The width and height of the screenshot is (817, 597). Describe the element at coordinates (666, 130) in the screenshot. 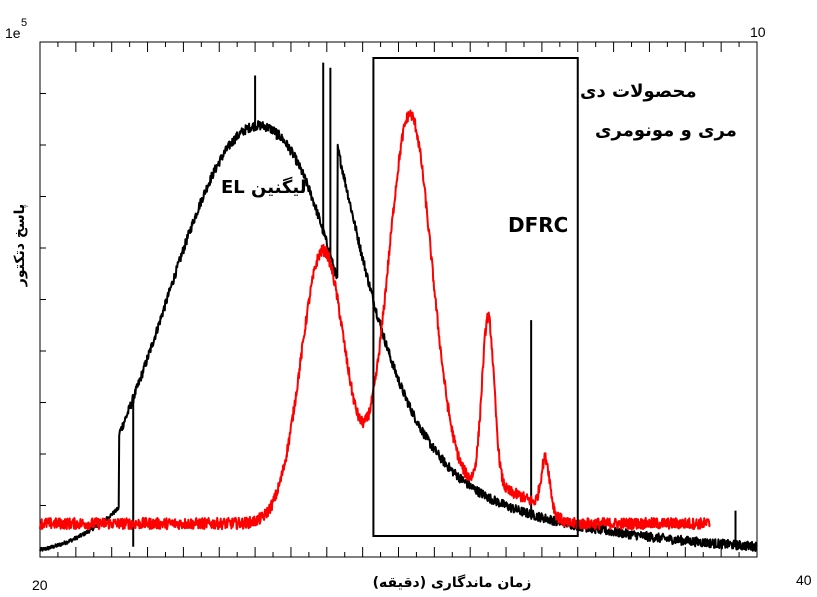

I see `box-label-line2: مری و مونومری` at that location.